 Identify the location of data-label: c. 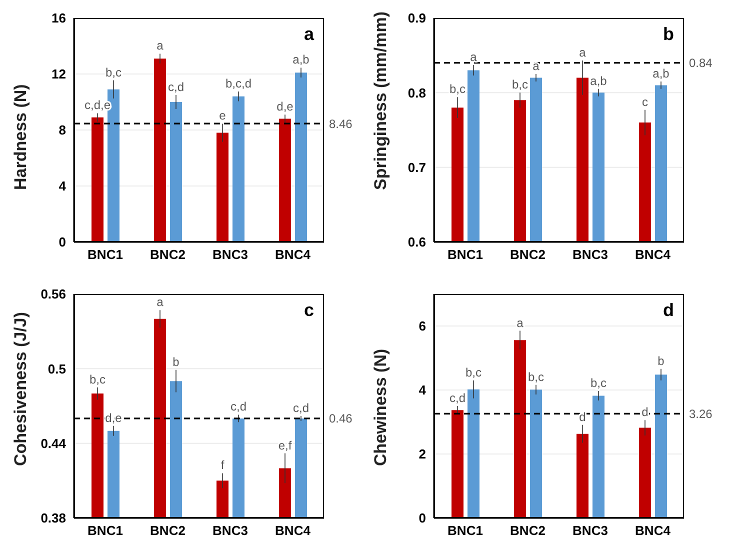
(645, 101).